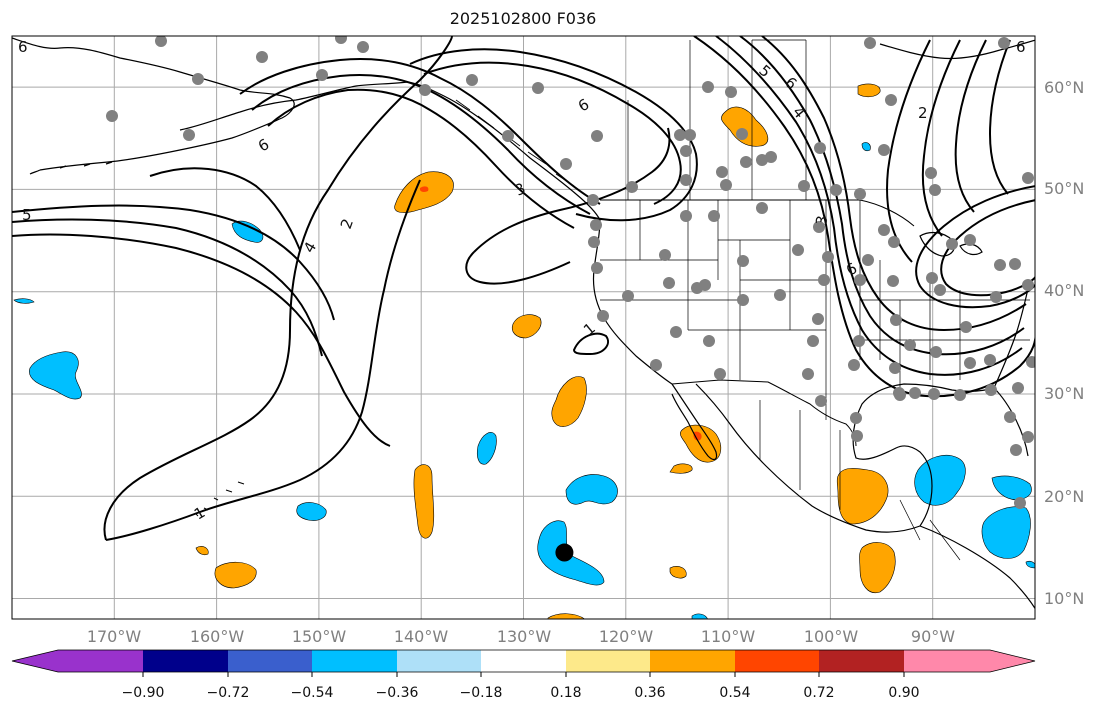  I want to click on colorbar-outline, so click(523, 661).